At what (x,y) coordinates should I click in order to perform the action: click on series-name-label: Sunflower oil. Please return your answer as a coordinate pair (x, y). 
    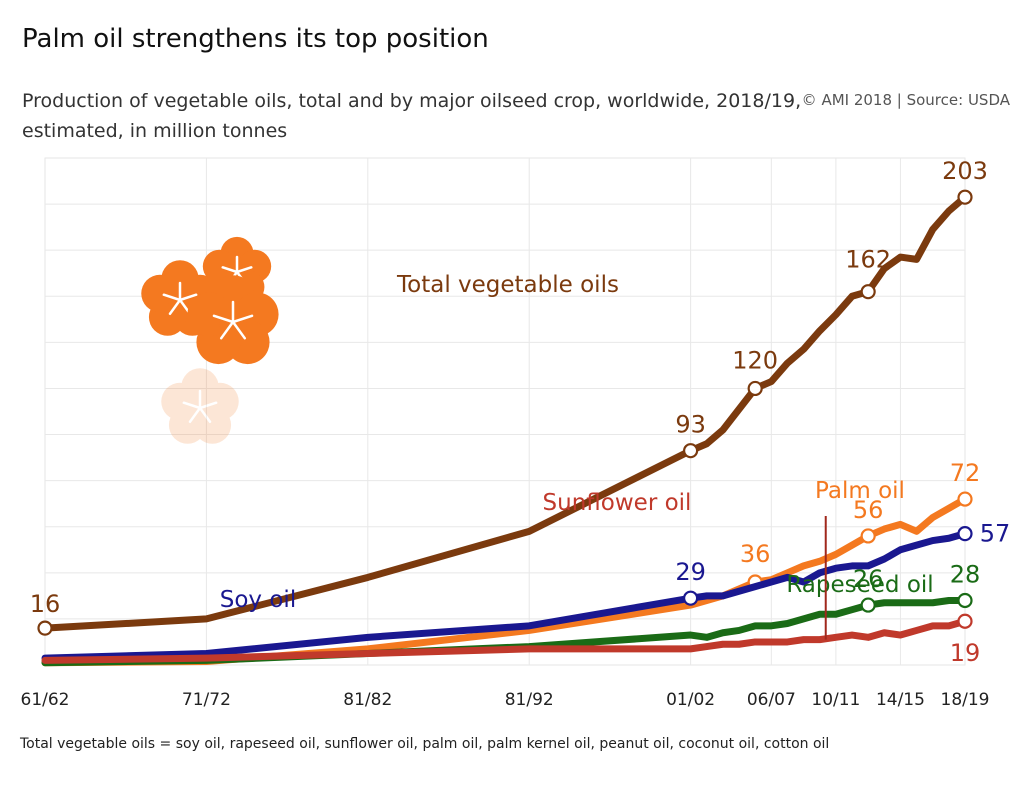
    Looking at the image, I should click on (617, 503).